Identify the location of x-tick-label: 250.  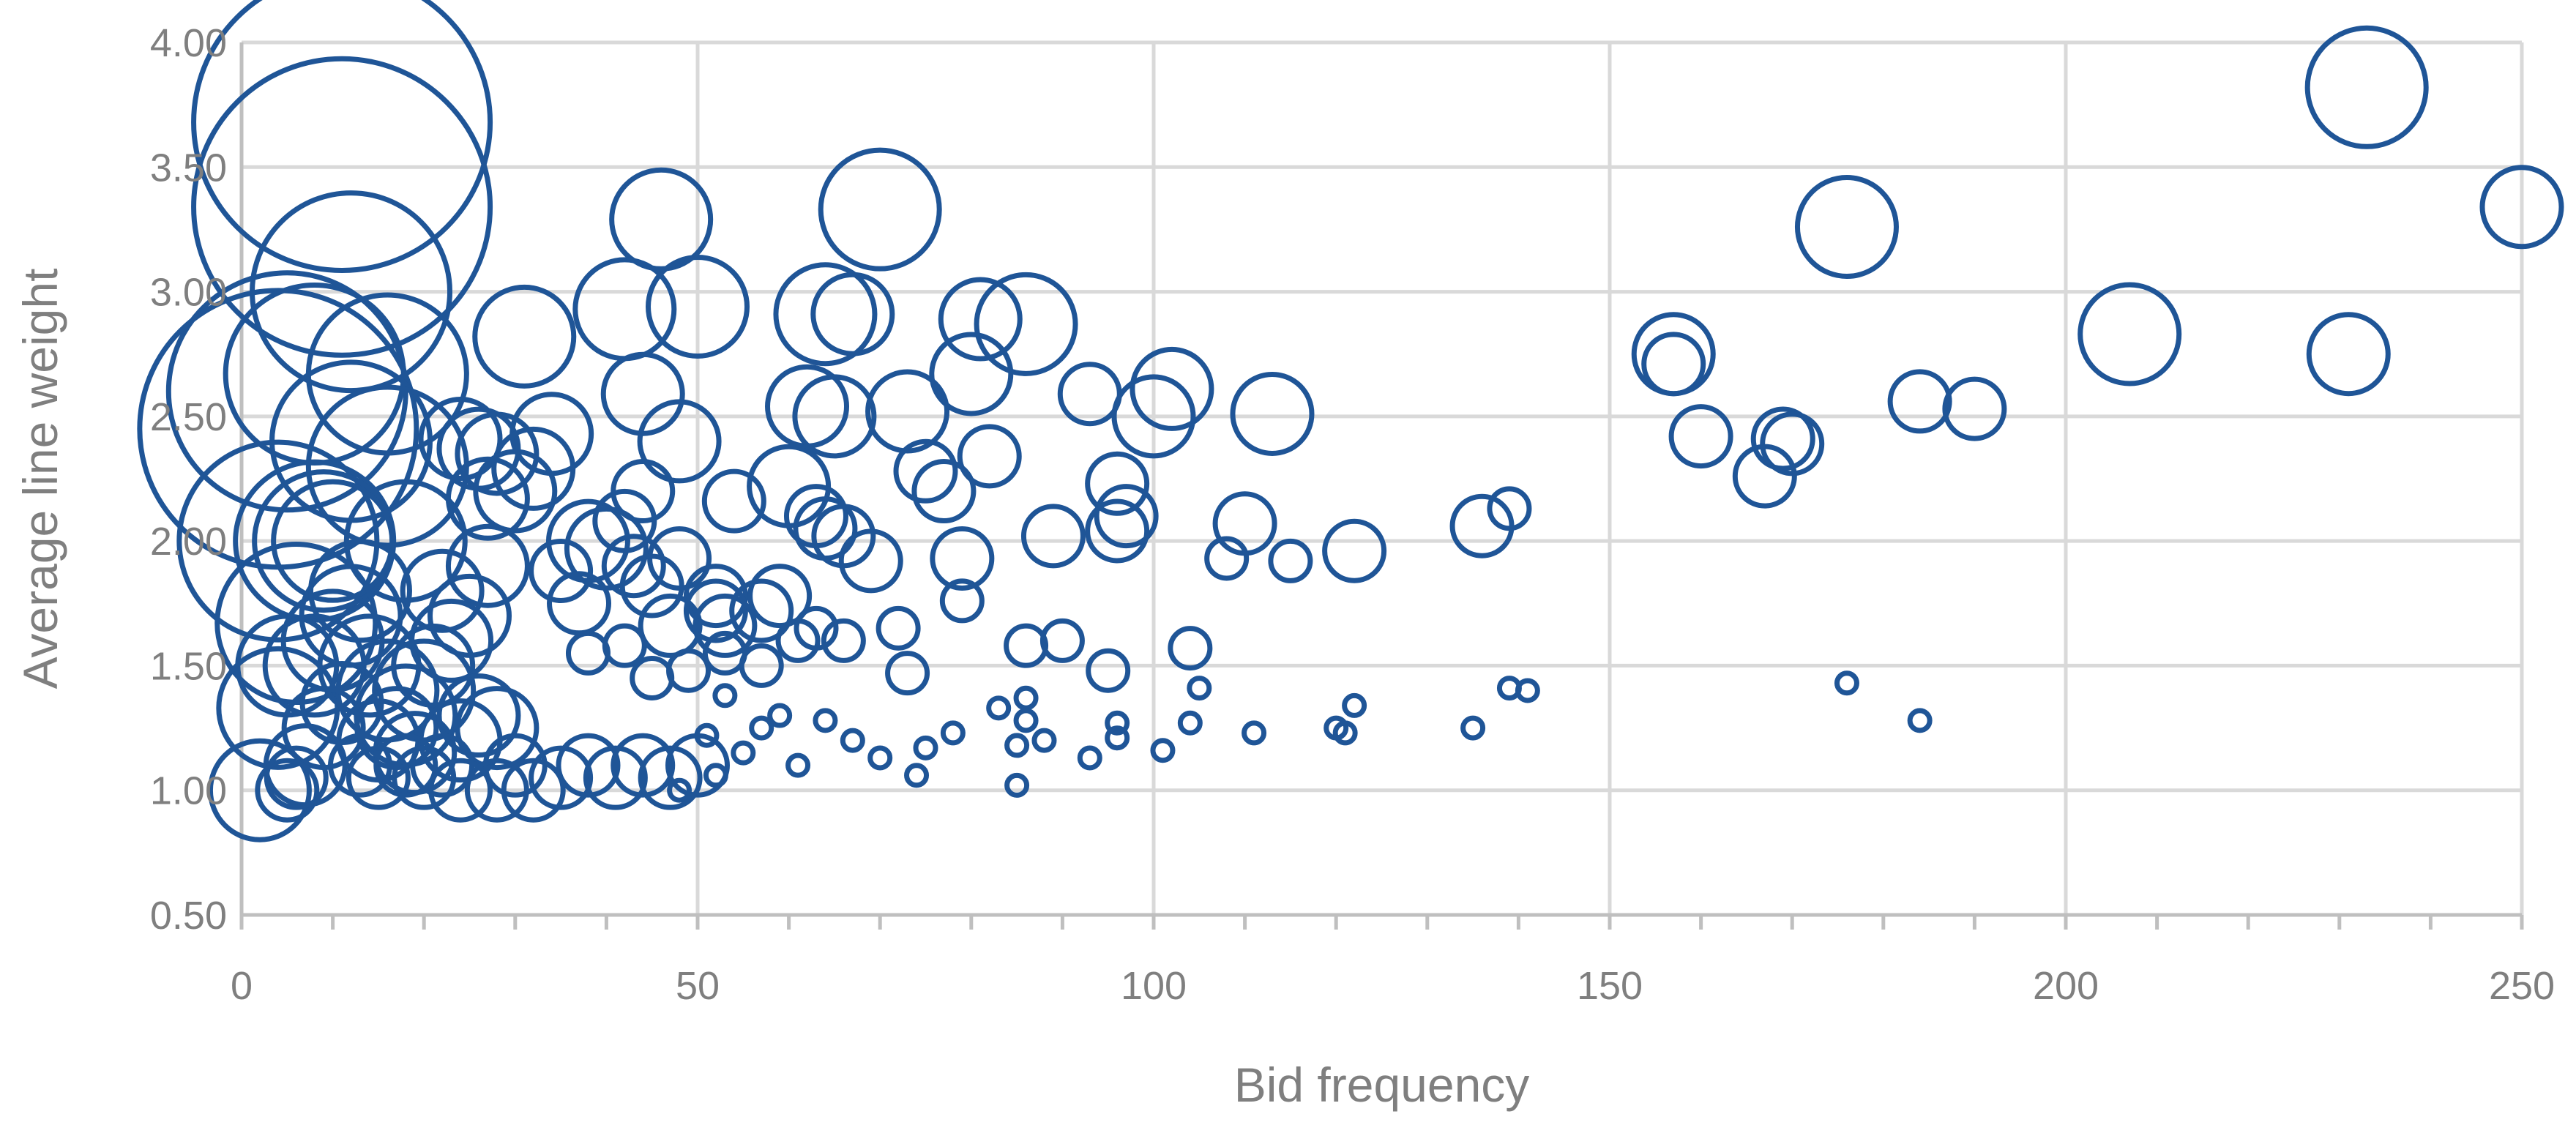
(2522, 986).